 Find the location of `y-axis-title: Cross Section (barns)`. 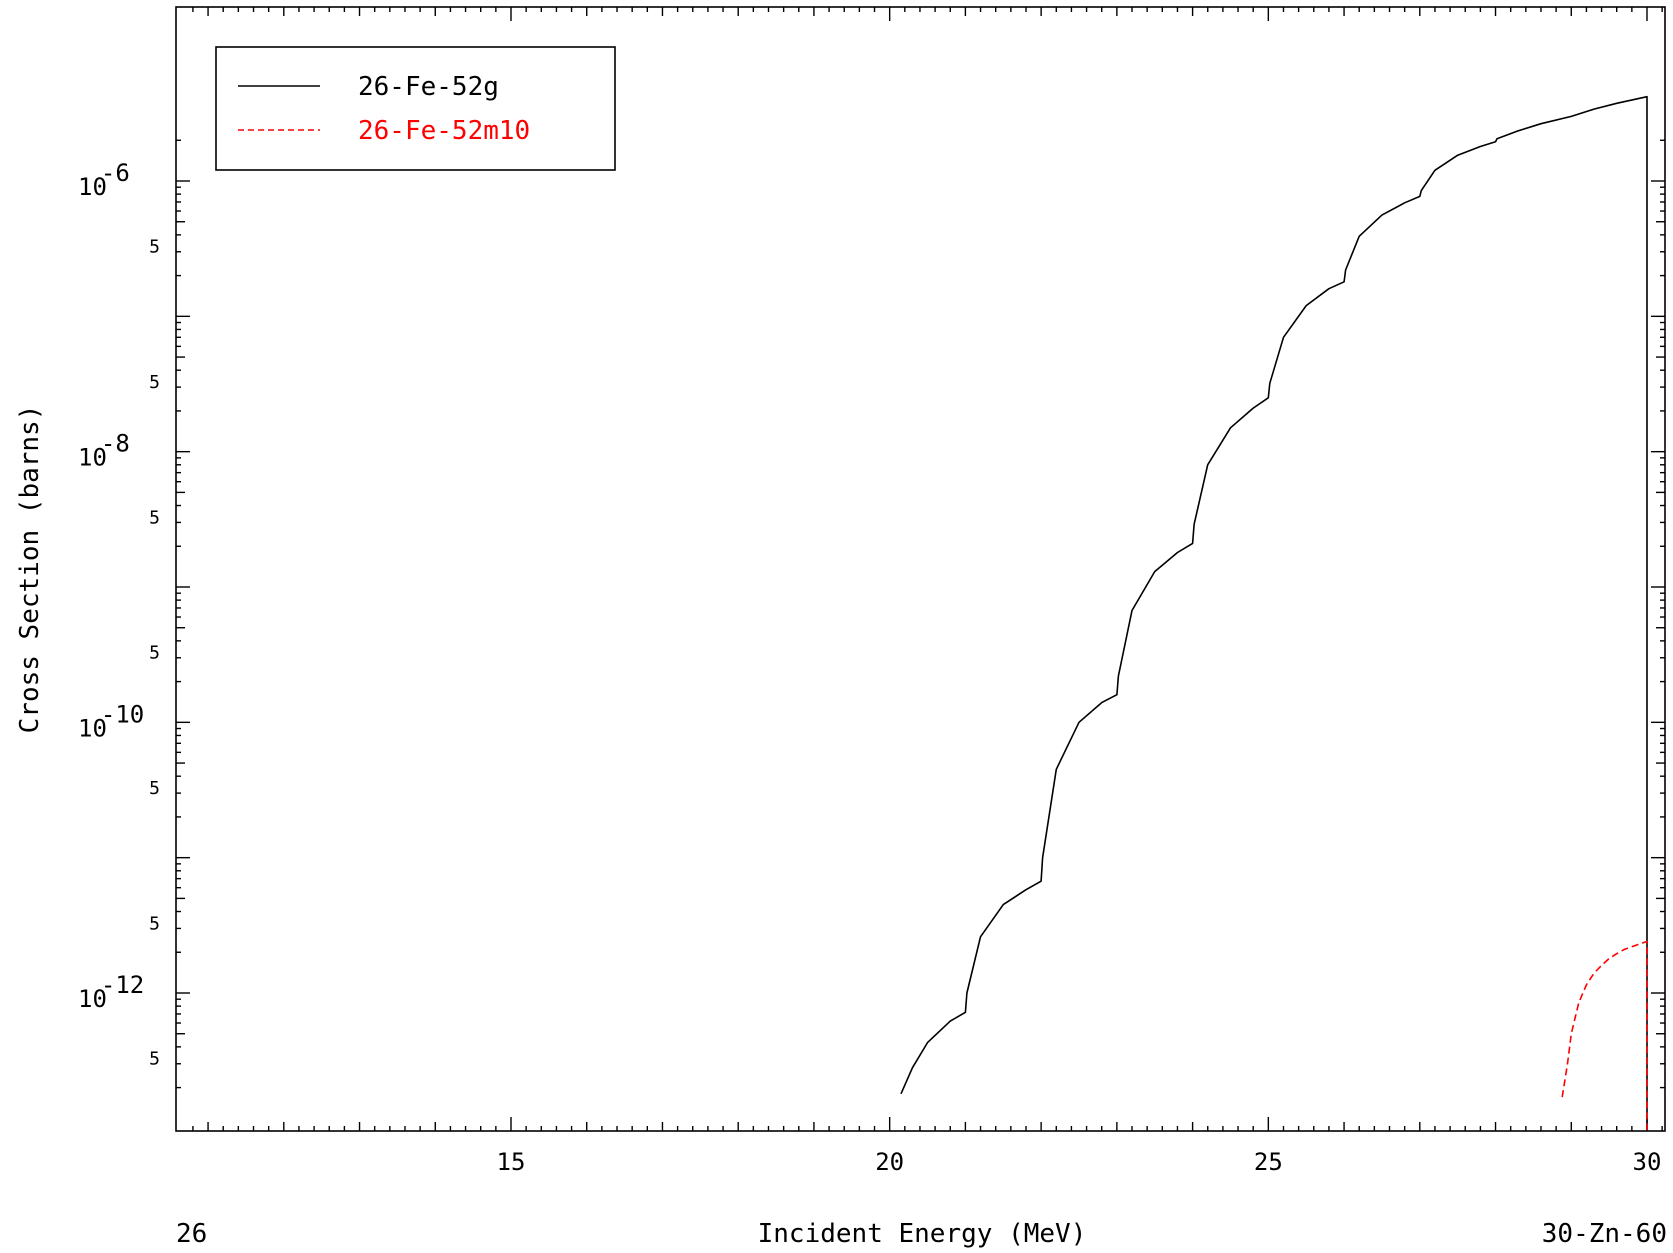

y-axis-title: Cross Section (barns) is located at coordinates (30, 569).